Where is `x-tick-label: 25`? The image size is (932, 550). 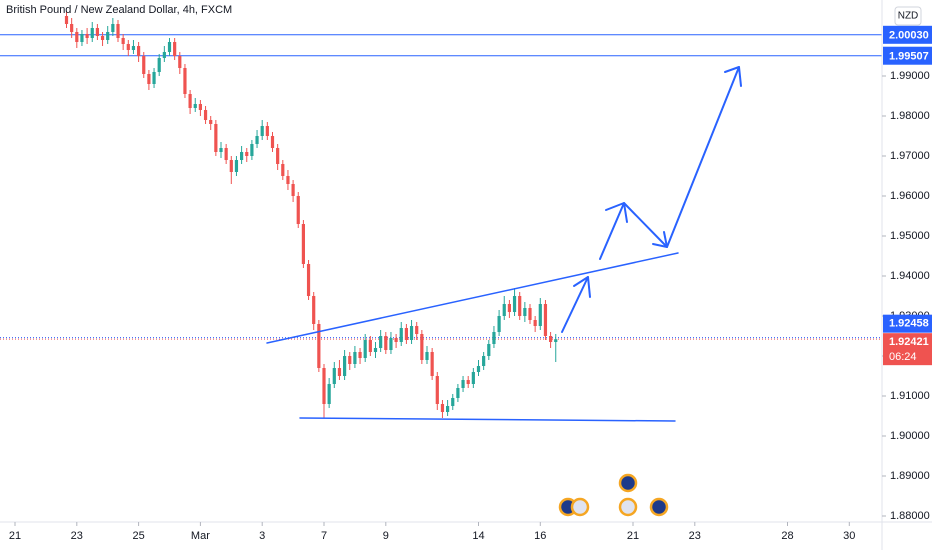
x-tick-label: 25 is located at coordinates (138, 536).